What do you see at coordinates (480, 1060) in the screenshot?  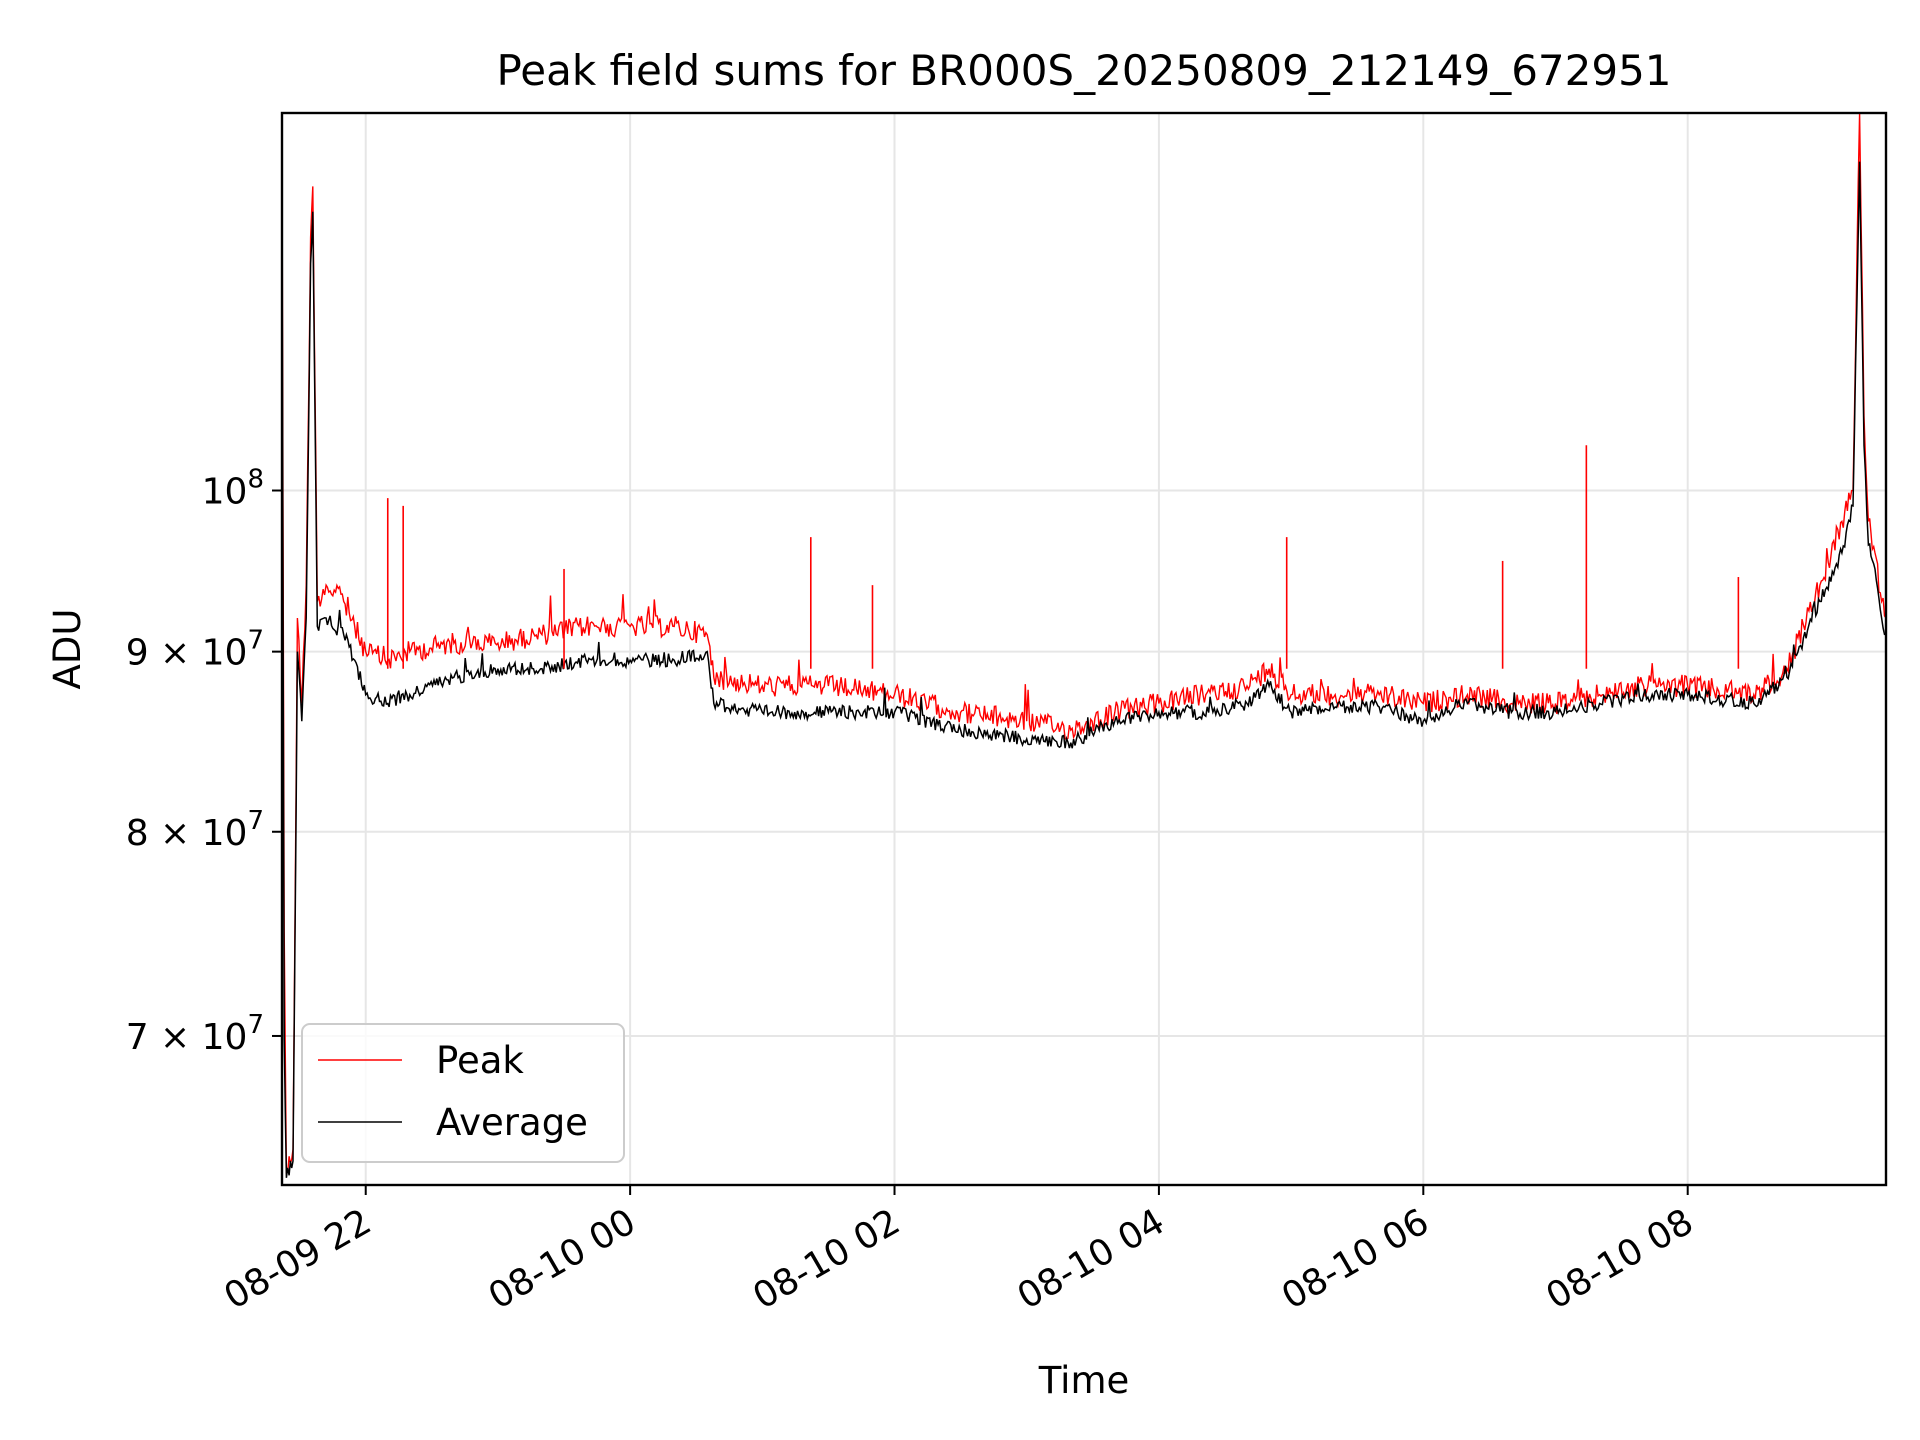 I see `legend-label-peak: Peak` at bounding box center [480, 1060].